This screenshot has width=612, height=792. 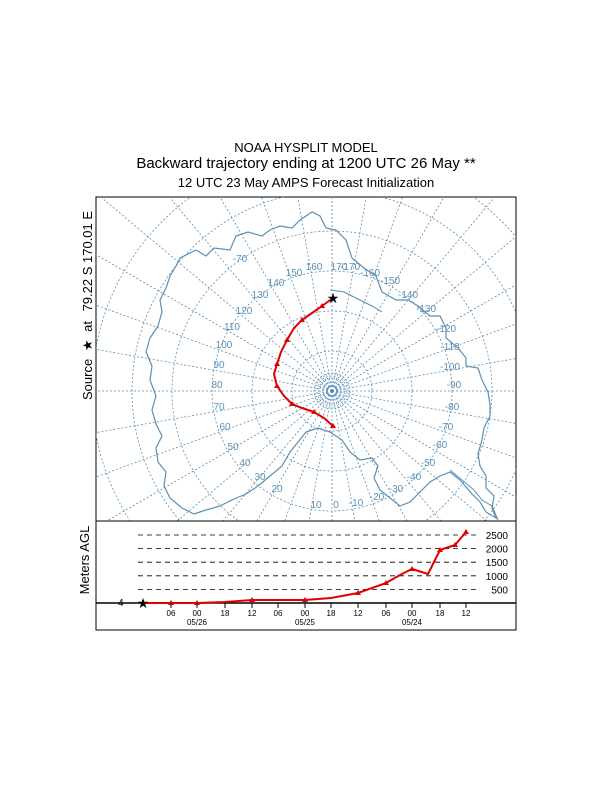 What do you see at coordinates (197, 622) in the screenshot?
I see `date-label: 05/26` at bounding box center [197, 622].